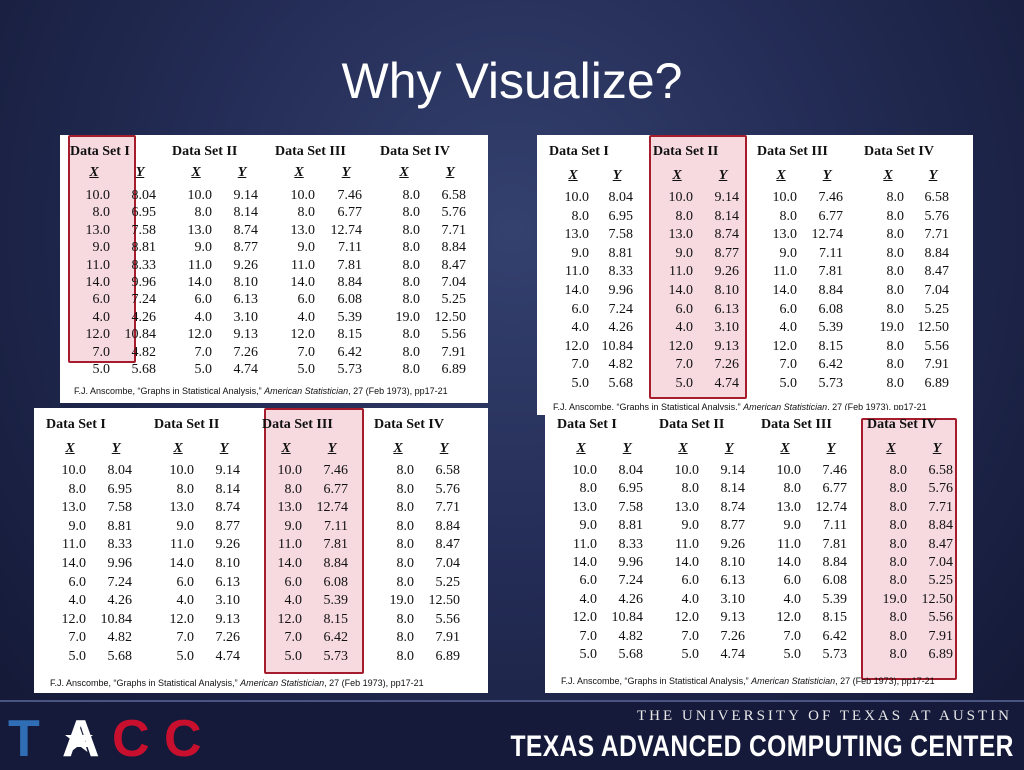 The height and width of the screenshot is (770, 1024). Describe the element at coordinates (937, 309) in the screenshot. I see `table-cell: 5.25` at that location.